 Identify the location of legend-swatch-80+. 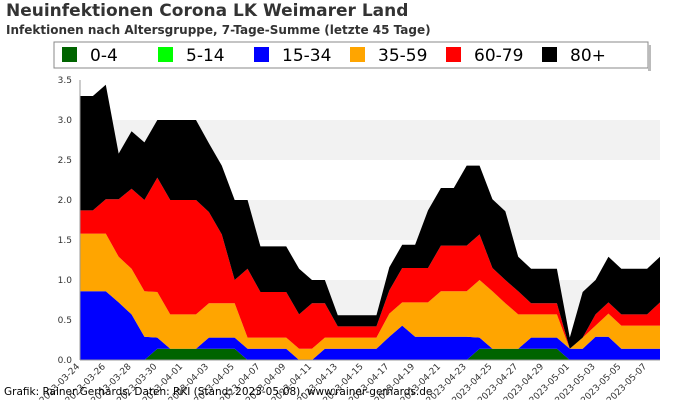
(549, 54).